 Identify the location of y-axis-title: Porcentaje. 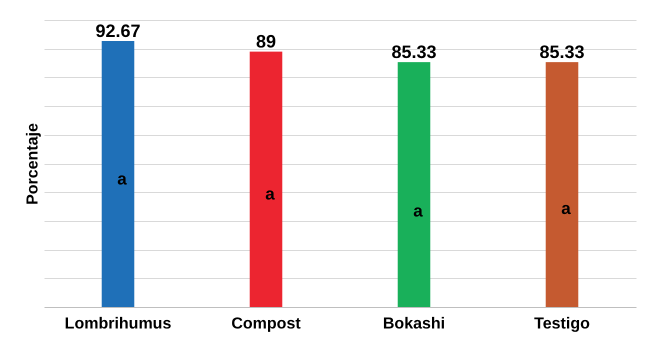
(33, 163).